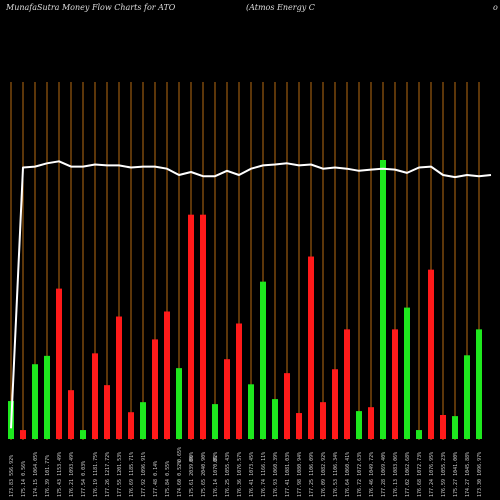  What do you see at coordinates (240, 474) in the screenshot?
I see `x-tick-label: 176.36 1076.57%` at bounding box center [240, 474].